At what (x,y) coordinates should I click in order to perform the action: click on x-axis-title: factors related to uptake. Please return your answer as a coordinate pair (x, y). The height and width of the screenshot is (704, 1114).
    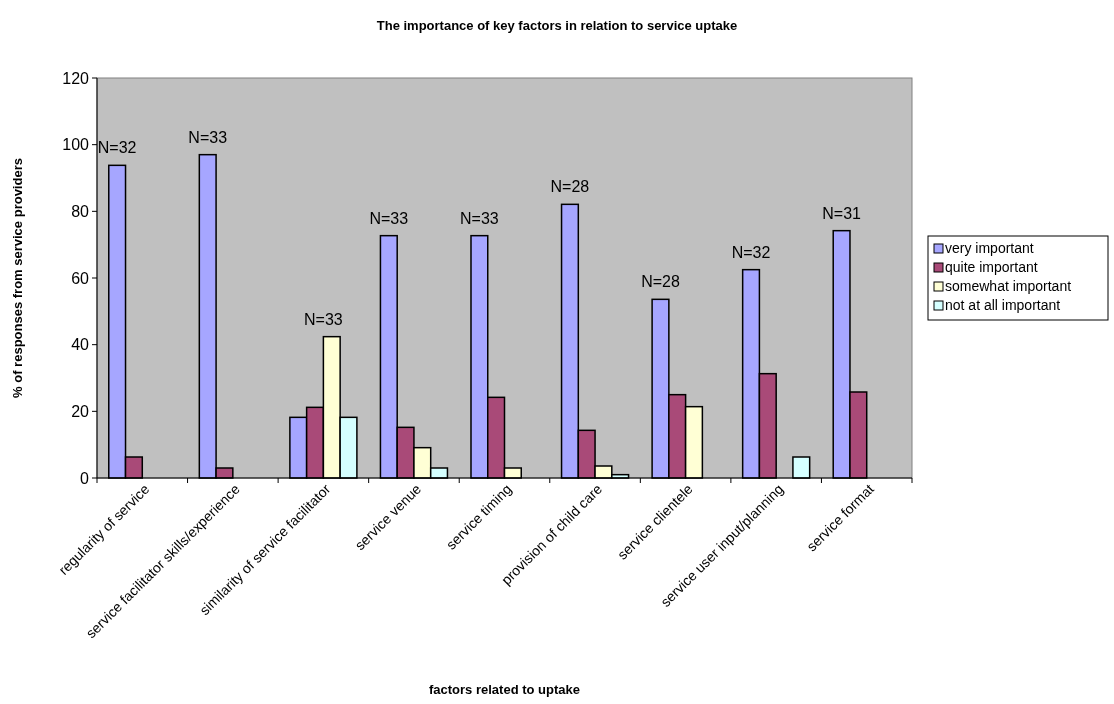
    Looking at the image, I should click on (504, 689).